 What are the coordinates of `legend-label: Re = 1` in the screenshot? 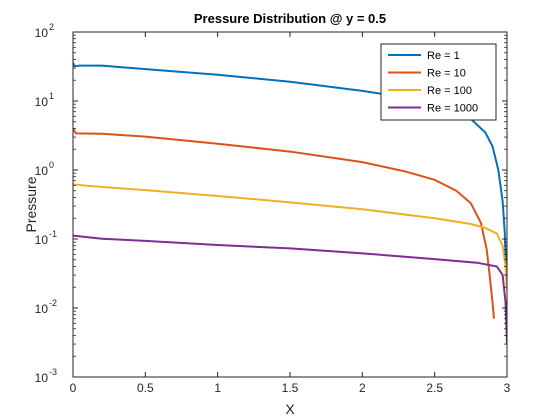 It's located at (443, 56).